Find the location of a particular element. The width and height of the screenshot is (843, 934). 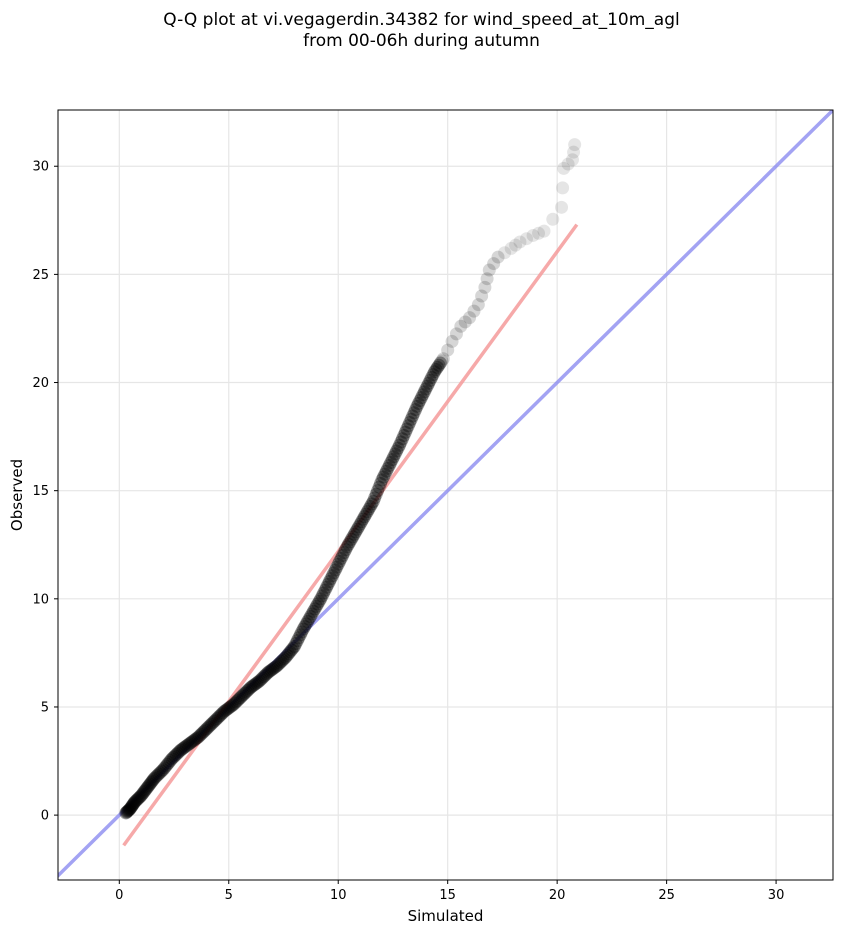

x-tick-label: 30 is located at coordinates (776, 895).